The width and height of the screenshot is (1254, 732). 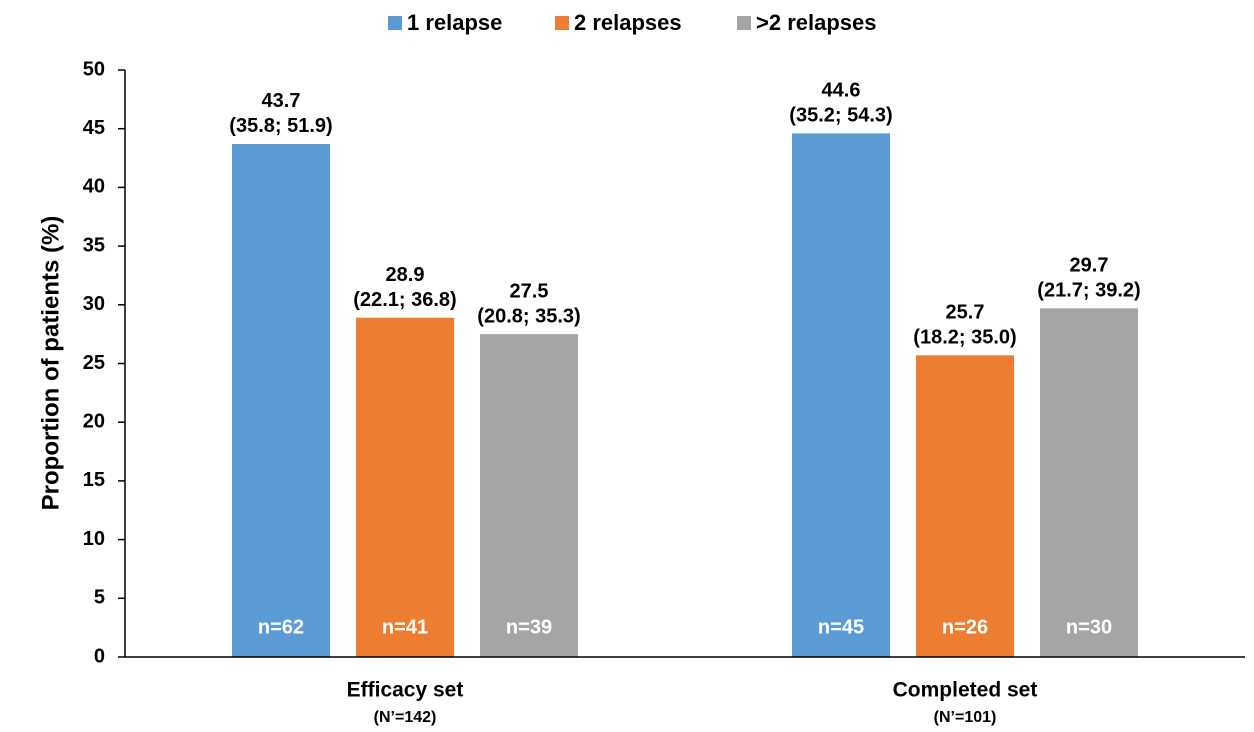 I want to click on ci-label: (18.2; 35.0), so click(x=964, y=338).